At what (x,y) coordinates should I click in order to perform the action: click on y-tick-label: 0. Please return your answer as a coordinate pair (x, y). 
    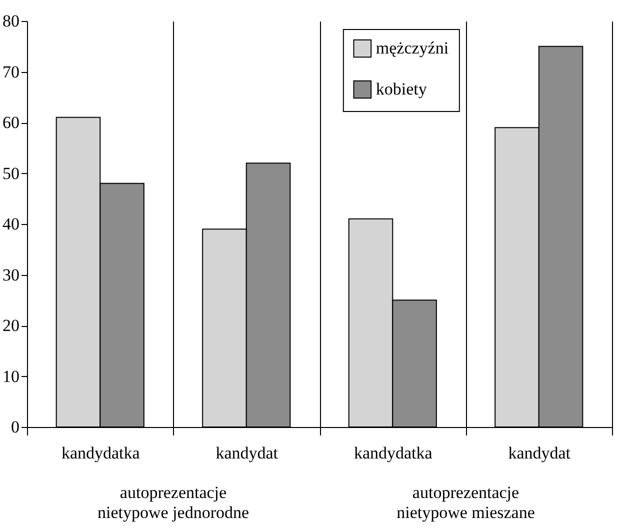
    Looking at the image, I should click on (15, 427).